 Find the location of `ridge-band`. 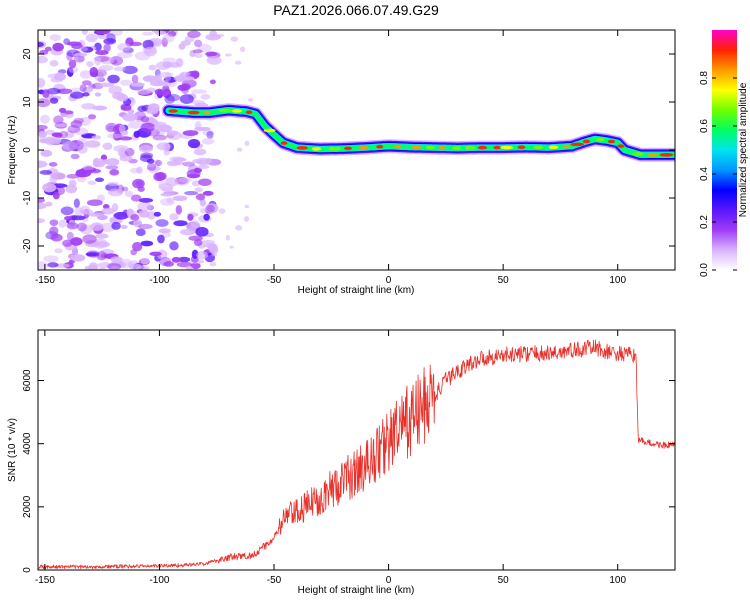

ridge-band is located at coordinates (420, 132).